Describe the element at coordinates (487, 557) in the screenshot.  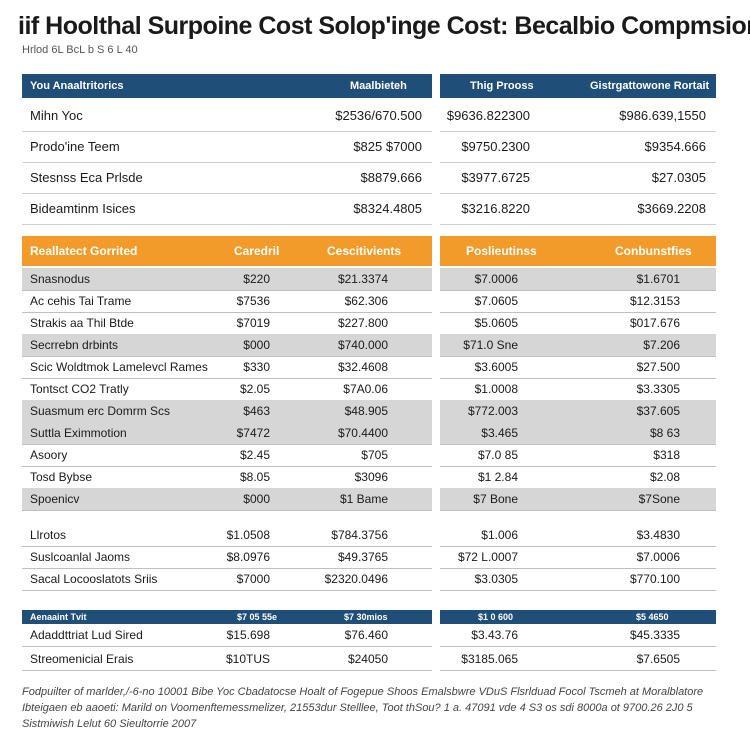
I see `table-cell: $72 L.0007` at that location.